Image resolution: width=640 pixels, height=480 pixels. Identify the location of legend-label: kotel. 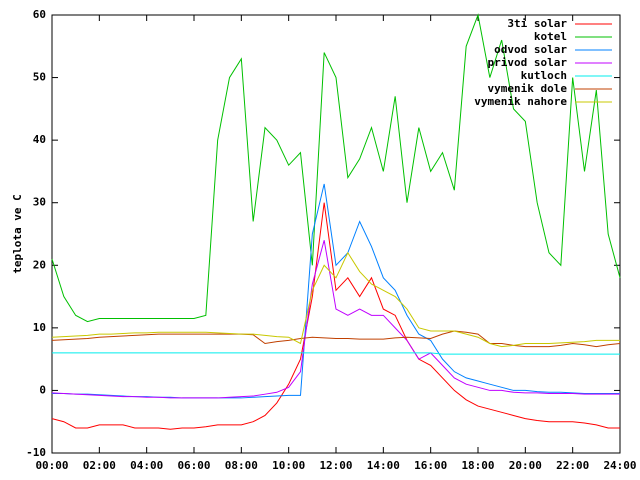
(550, 36).